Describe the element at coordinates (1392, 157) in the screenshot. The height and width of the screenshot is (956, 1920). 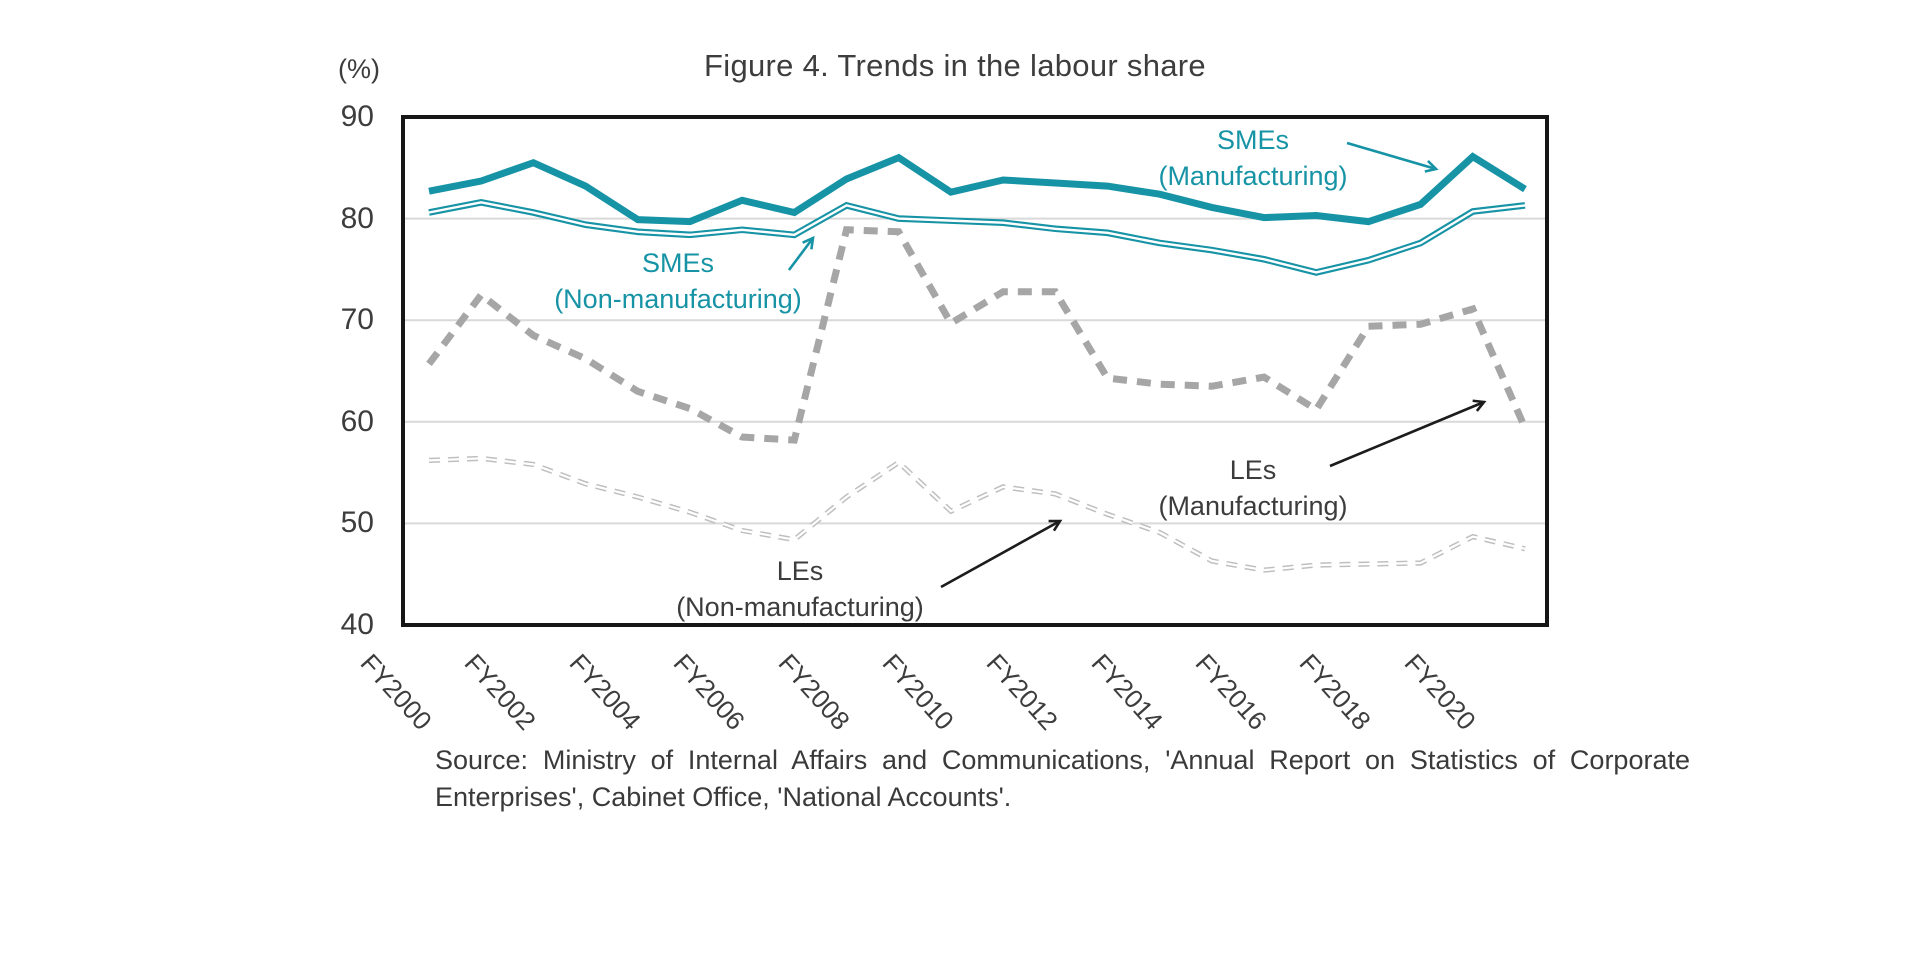
I see `arrow-smes-manufacturing` at that location.